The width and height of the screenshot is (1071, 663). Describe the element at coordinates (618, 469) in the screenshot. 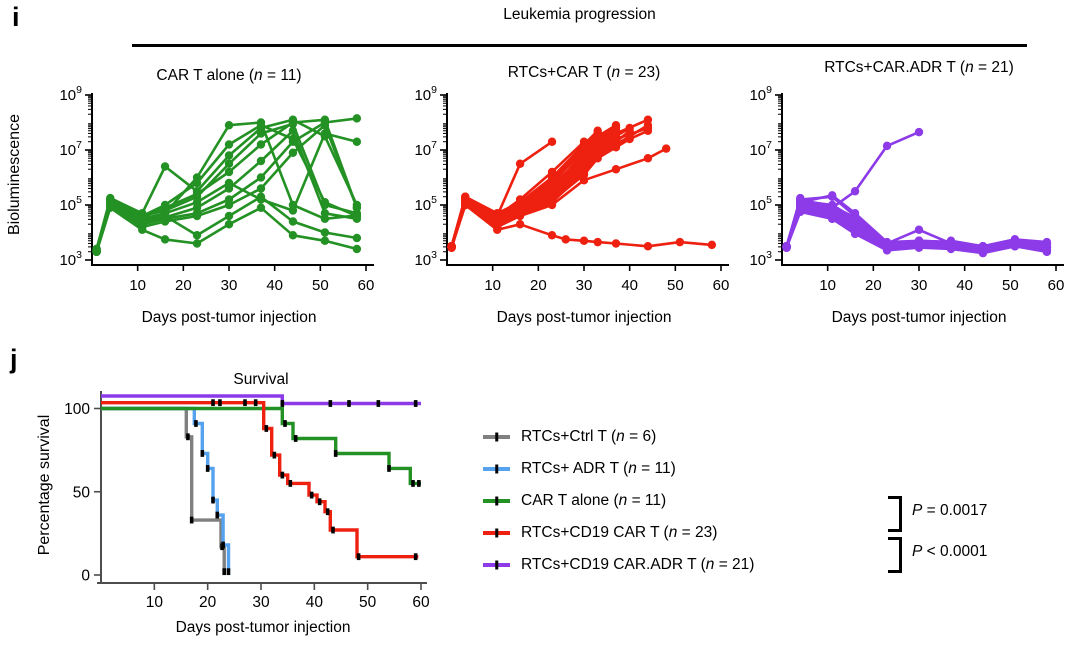

I see `legend-row-1: RTCs+ ADR T (n = 11)` at that location.